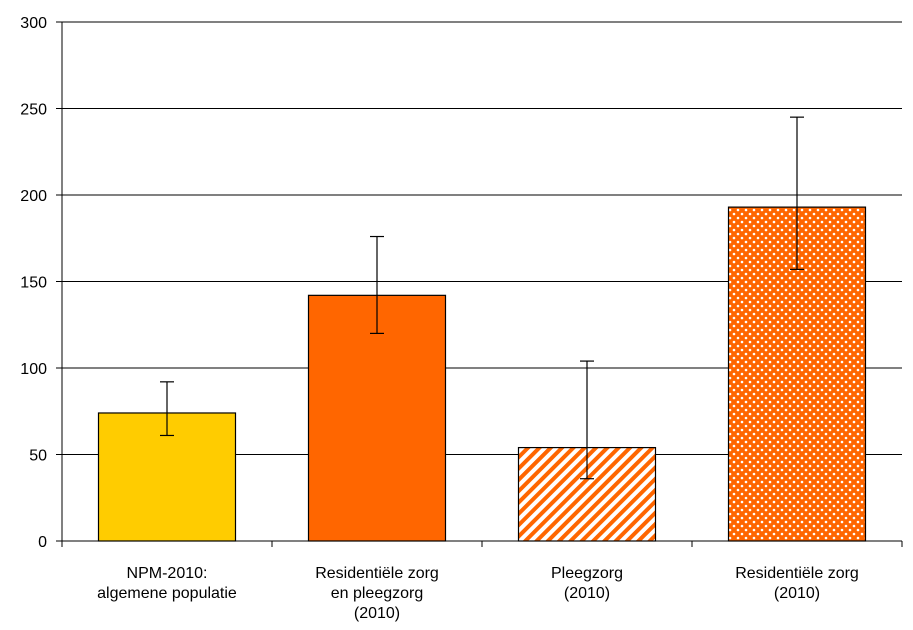 The image size is (913, 630). Describe the element at coordinates (587, 573) in the screenshot. I see `x-category-label-line: Pleegzorg` at that location.